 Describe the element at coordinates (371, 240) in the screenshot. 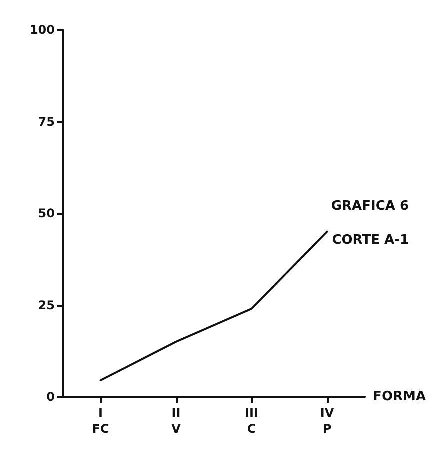

I see `annotation: CORTE A-1` at that location.